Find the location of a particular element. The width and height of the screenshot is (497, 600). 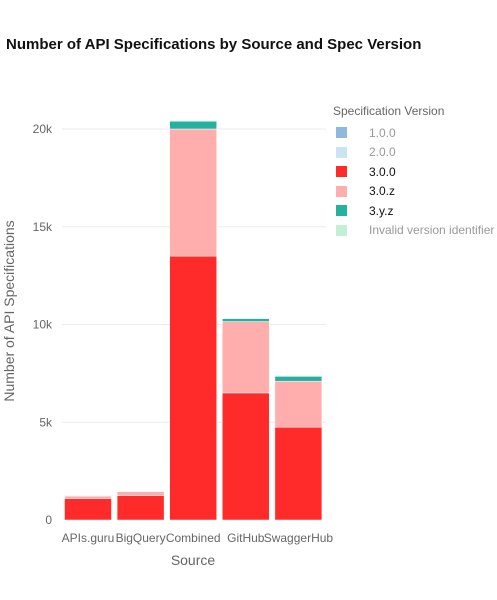

legend-label: 3.0.z is located at coordinates (382, 191).